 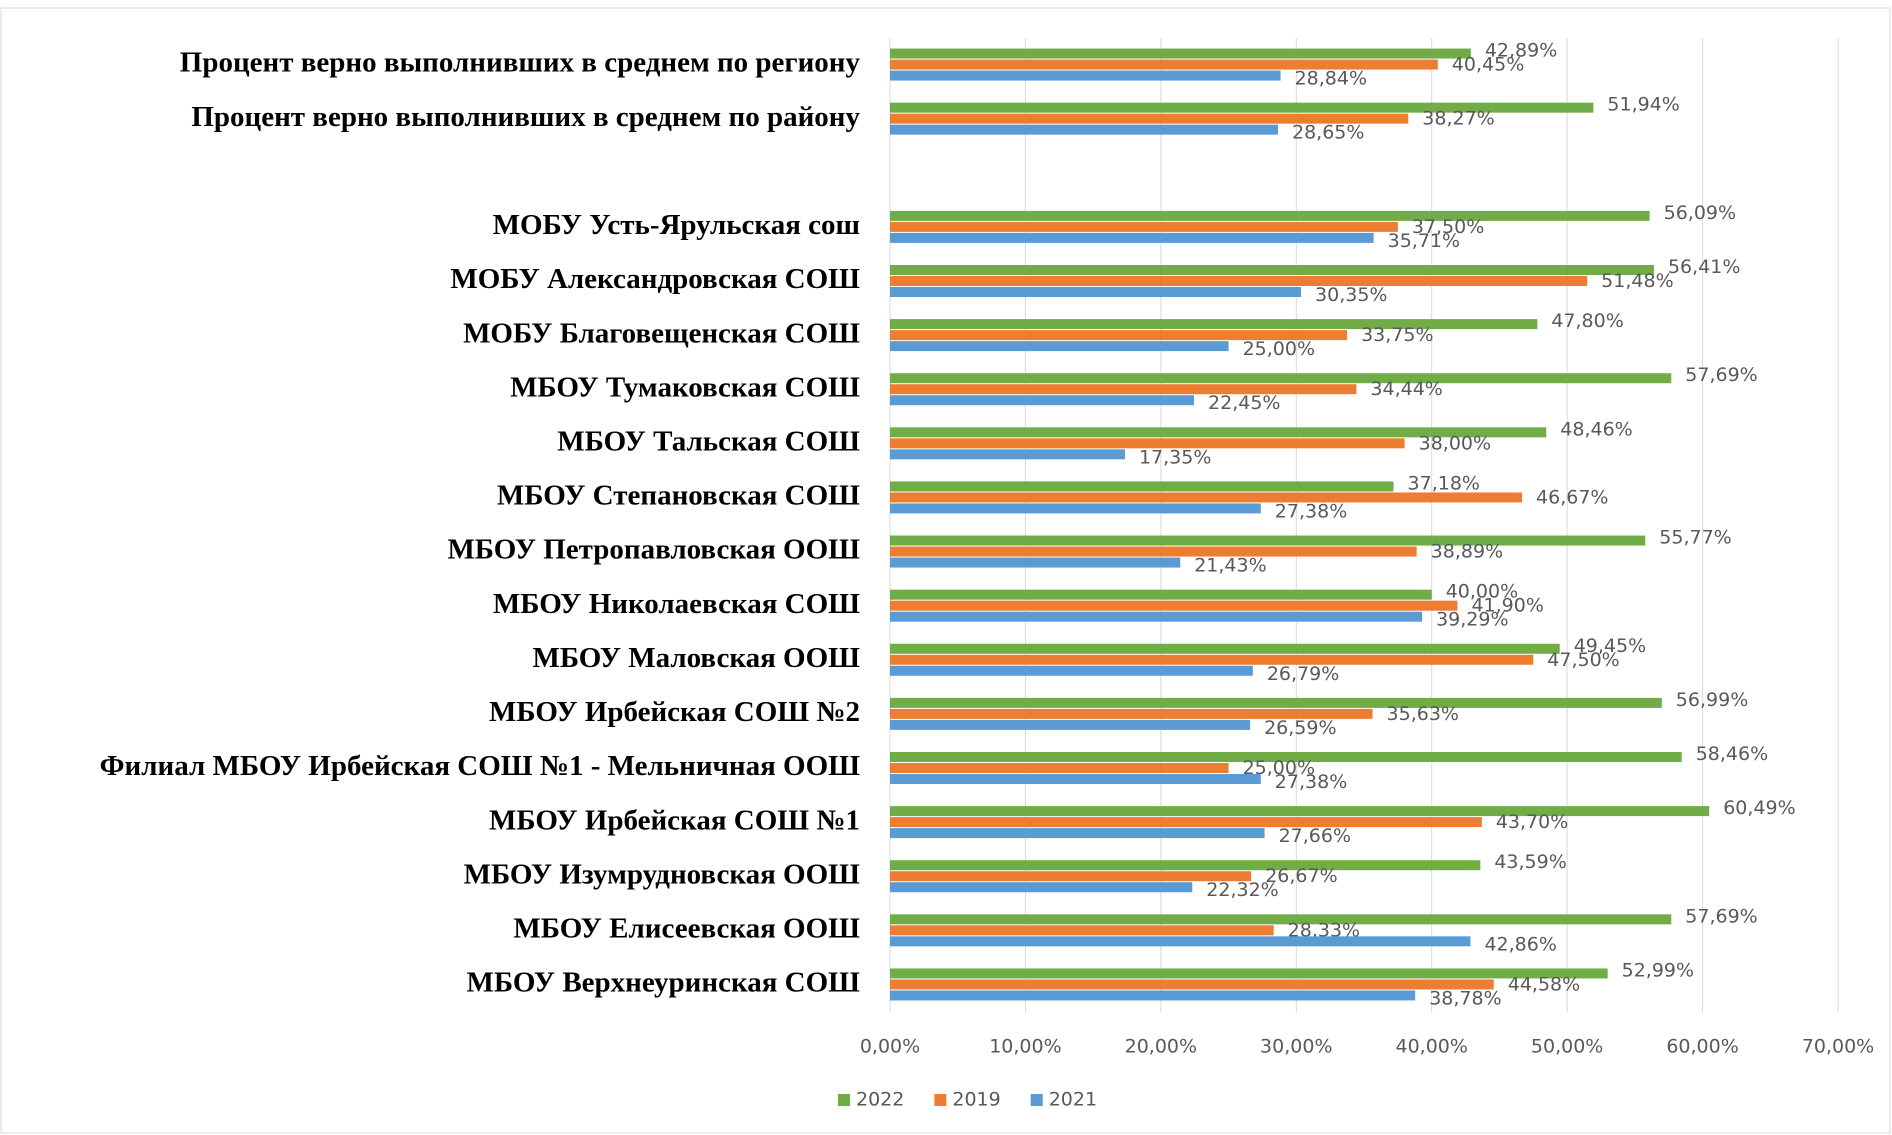 I want to click on category-label: МБОУ Петропавловская ООШ, so click(x=653, y=550).